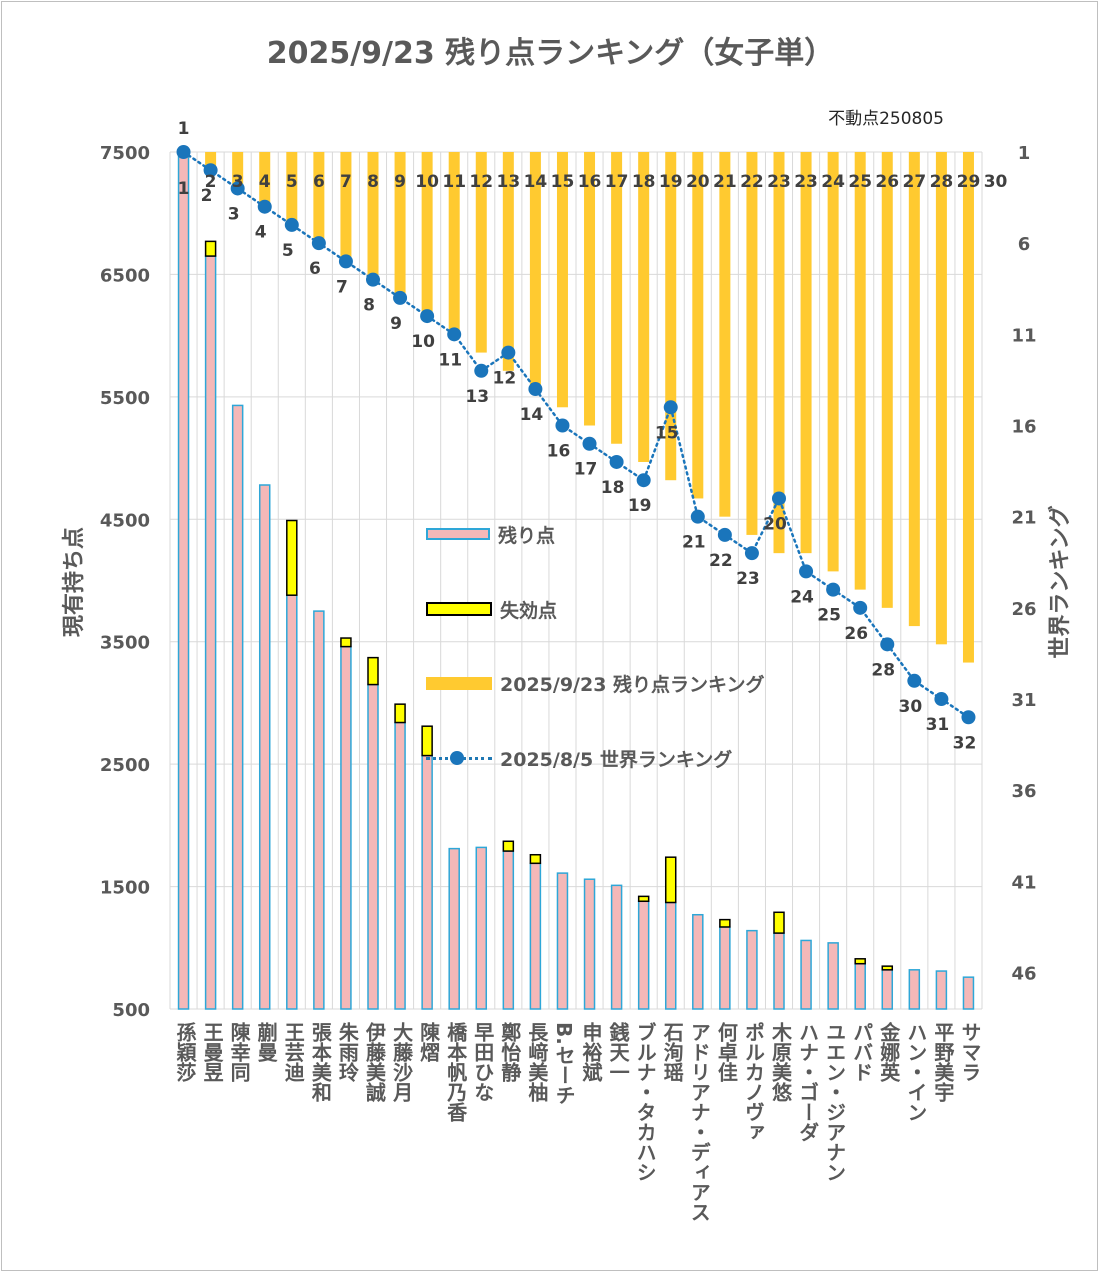 The image size is (1101, 1274). What do you see at coordinates (239, 1052) in the screenshot?
I see `x-category-label: 陳幸同` at bounding box center [239, 1052].